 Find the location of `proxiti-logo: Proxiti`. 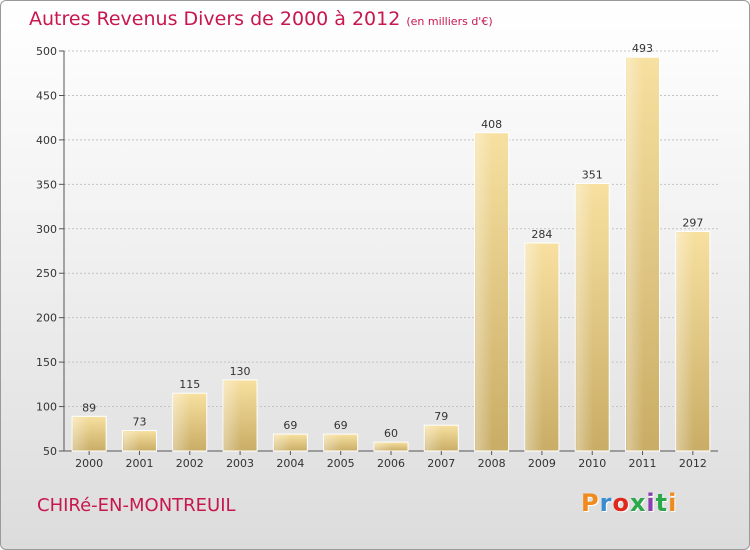

proxiti-logo: Proxiti is located at coordinates (629, 503).